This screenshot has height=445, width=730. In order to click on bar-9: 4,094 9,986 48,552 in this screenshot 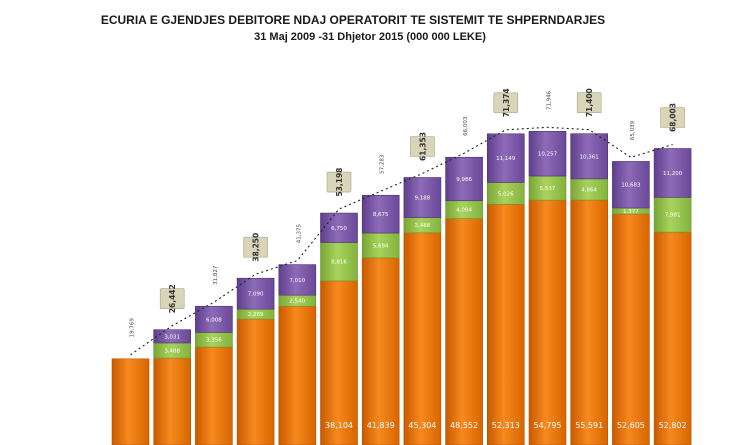, I will do `click(464, 300)`.